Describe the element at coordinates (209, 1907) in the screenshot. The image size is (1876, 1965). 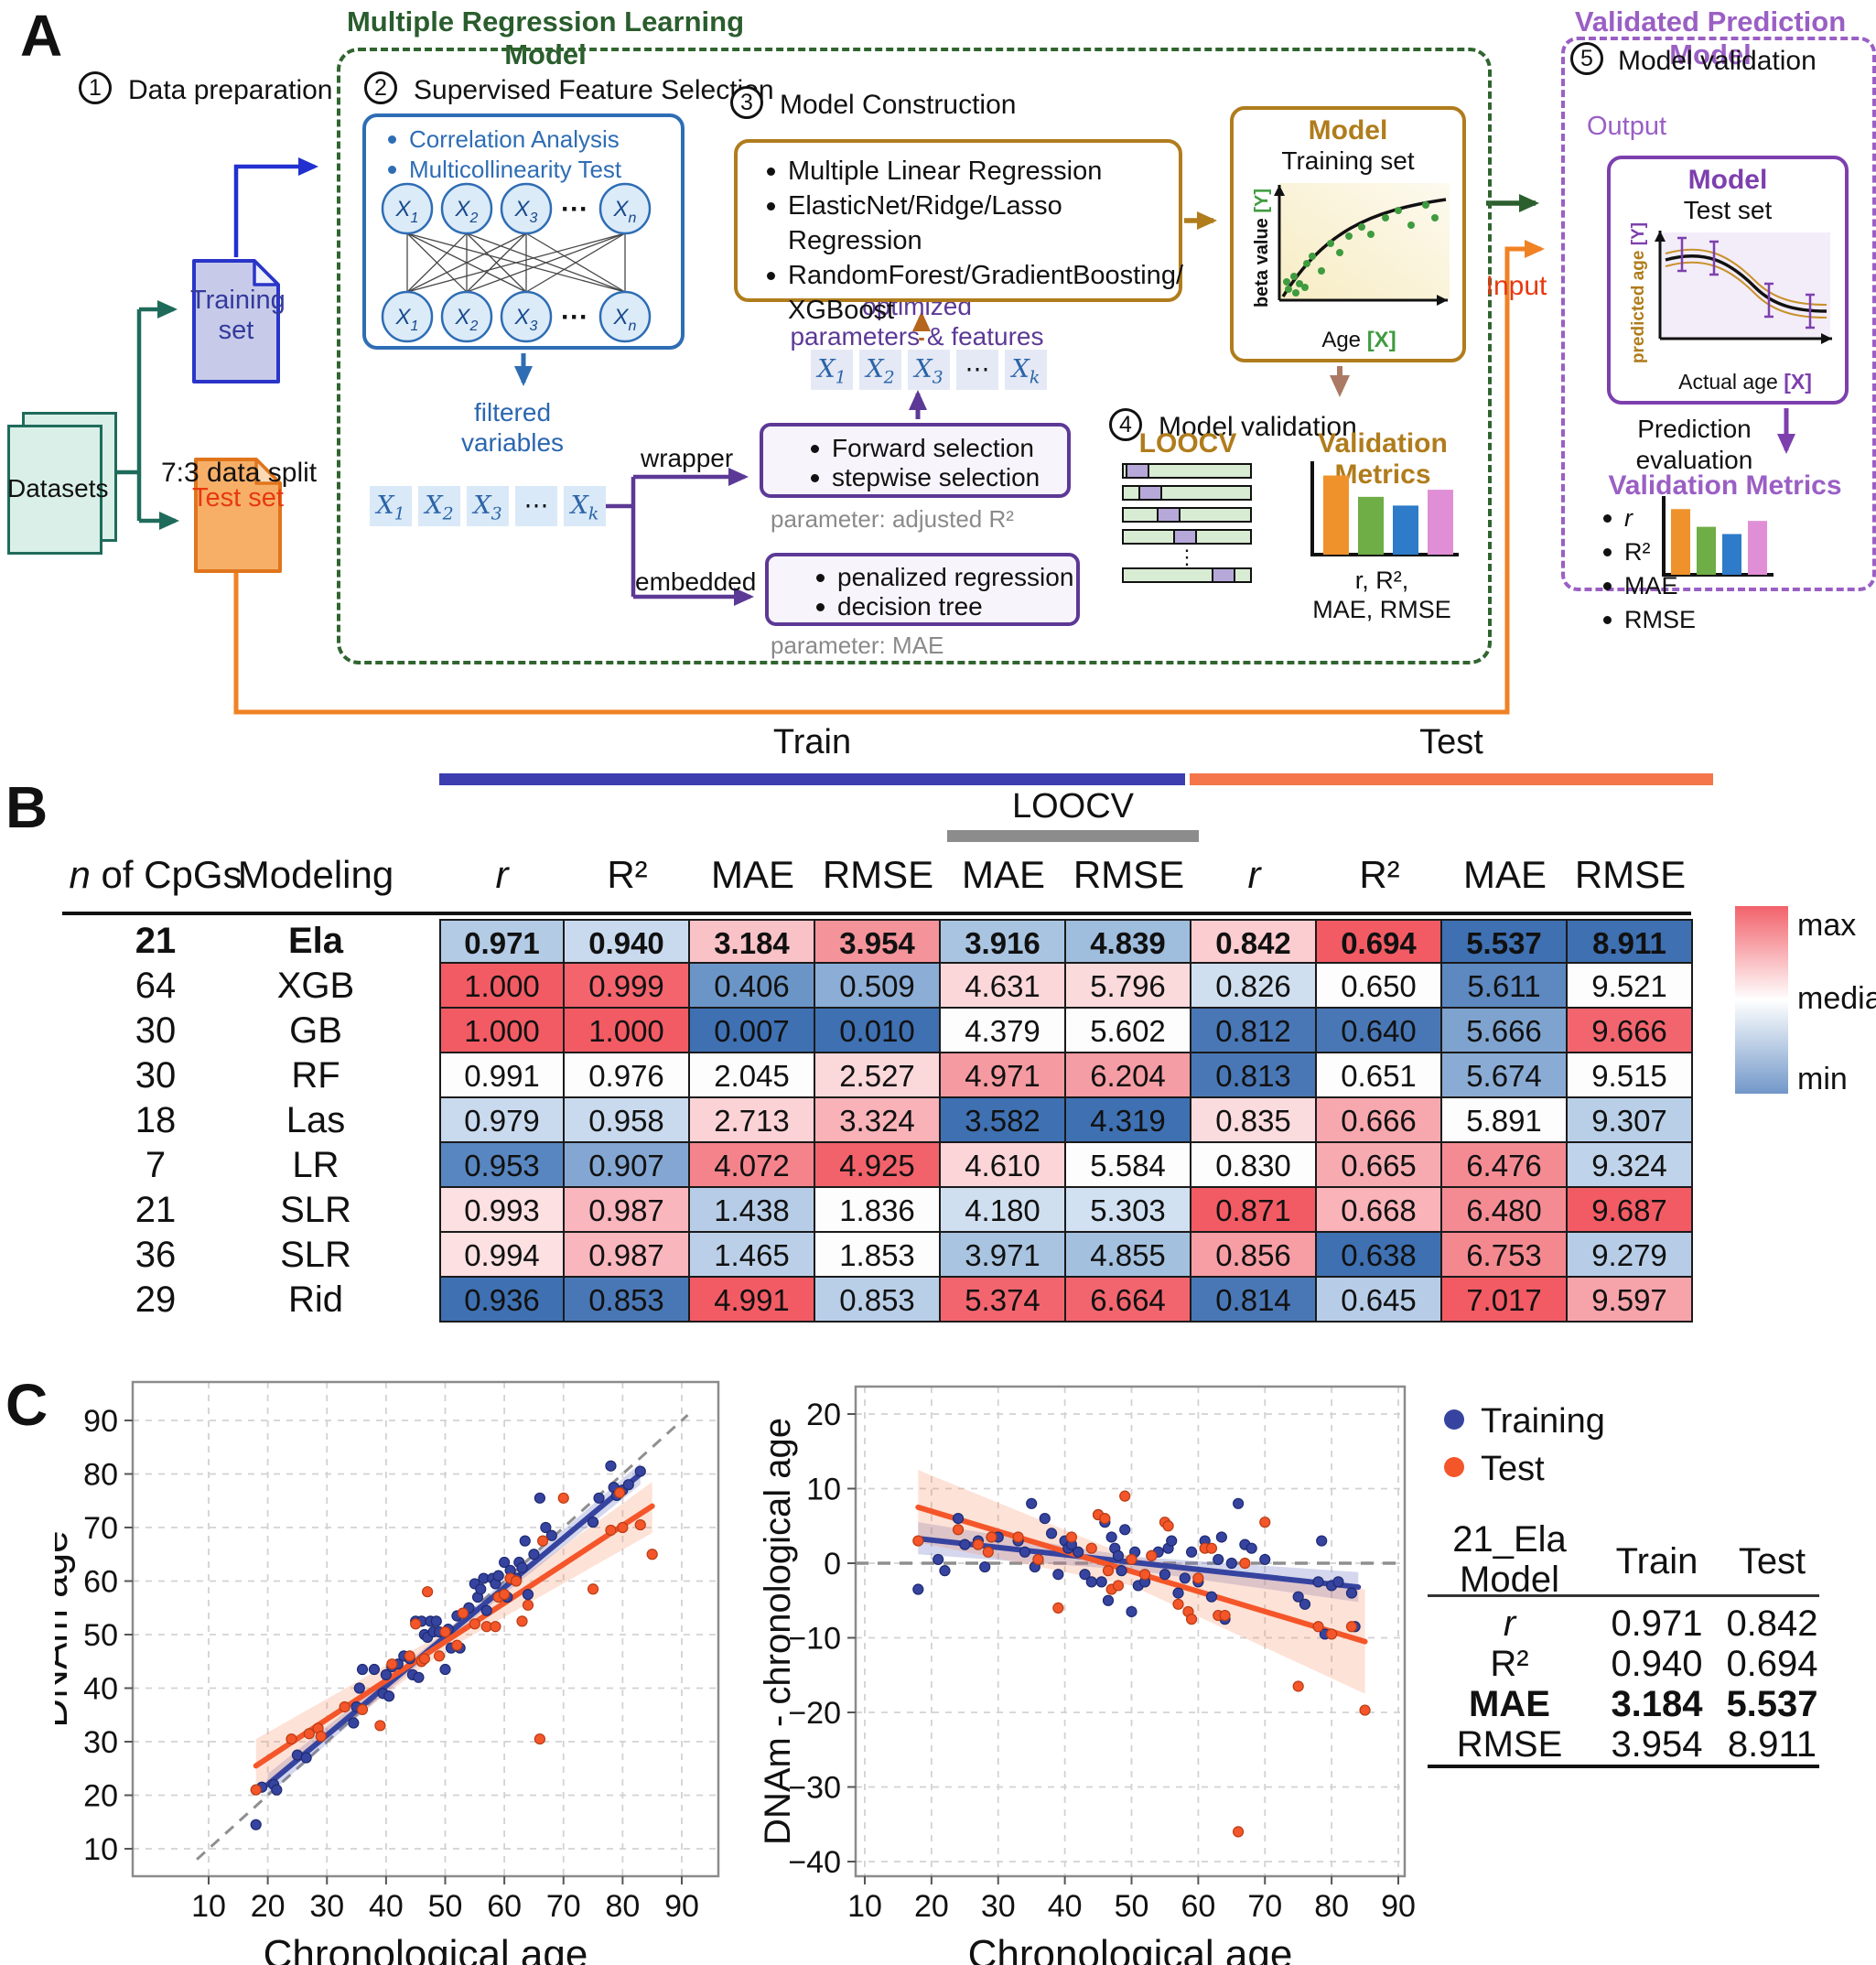
I see `x-tick-label: 10` at that location.